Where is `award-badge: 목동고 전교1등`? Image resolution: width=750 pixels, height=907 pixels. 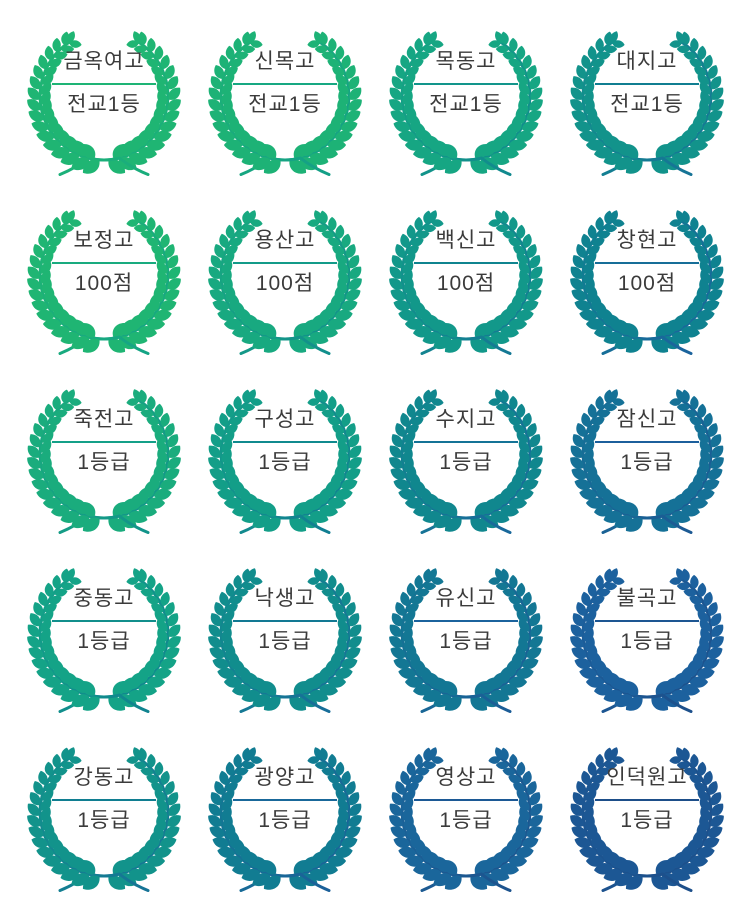
award-badge: 목동고 전교1등 is located at coordinates (466, 97).